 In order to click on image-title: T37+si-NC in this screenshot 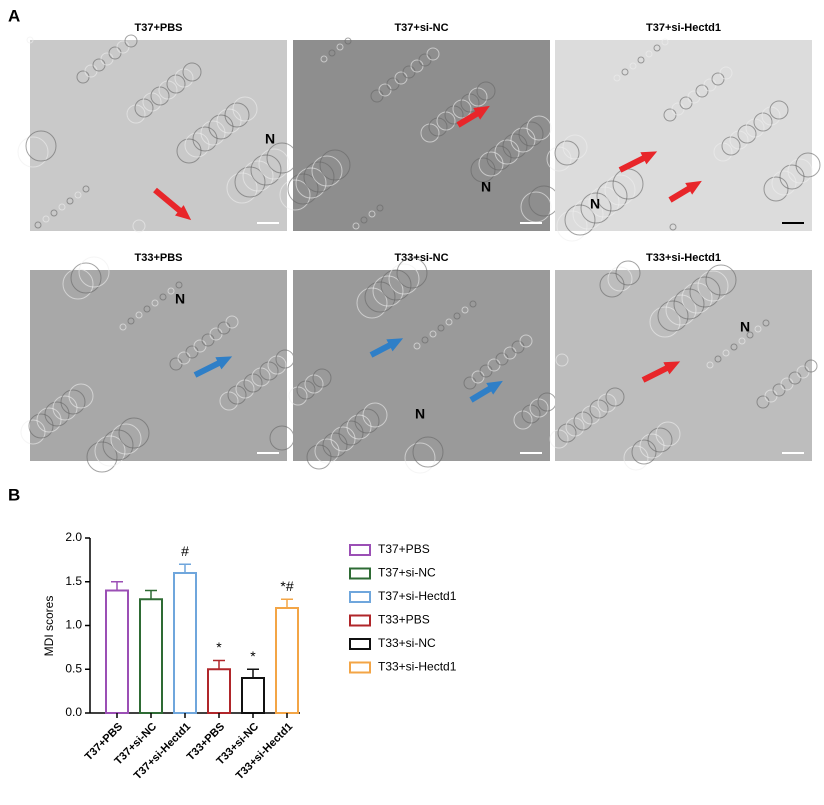, I will do `click(421, 28)`.